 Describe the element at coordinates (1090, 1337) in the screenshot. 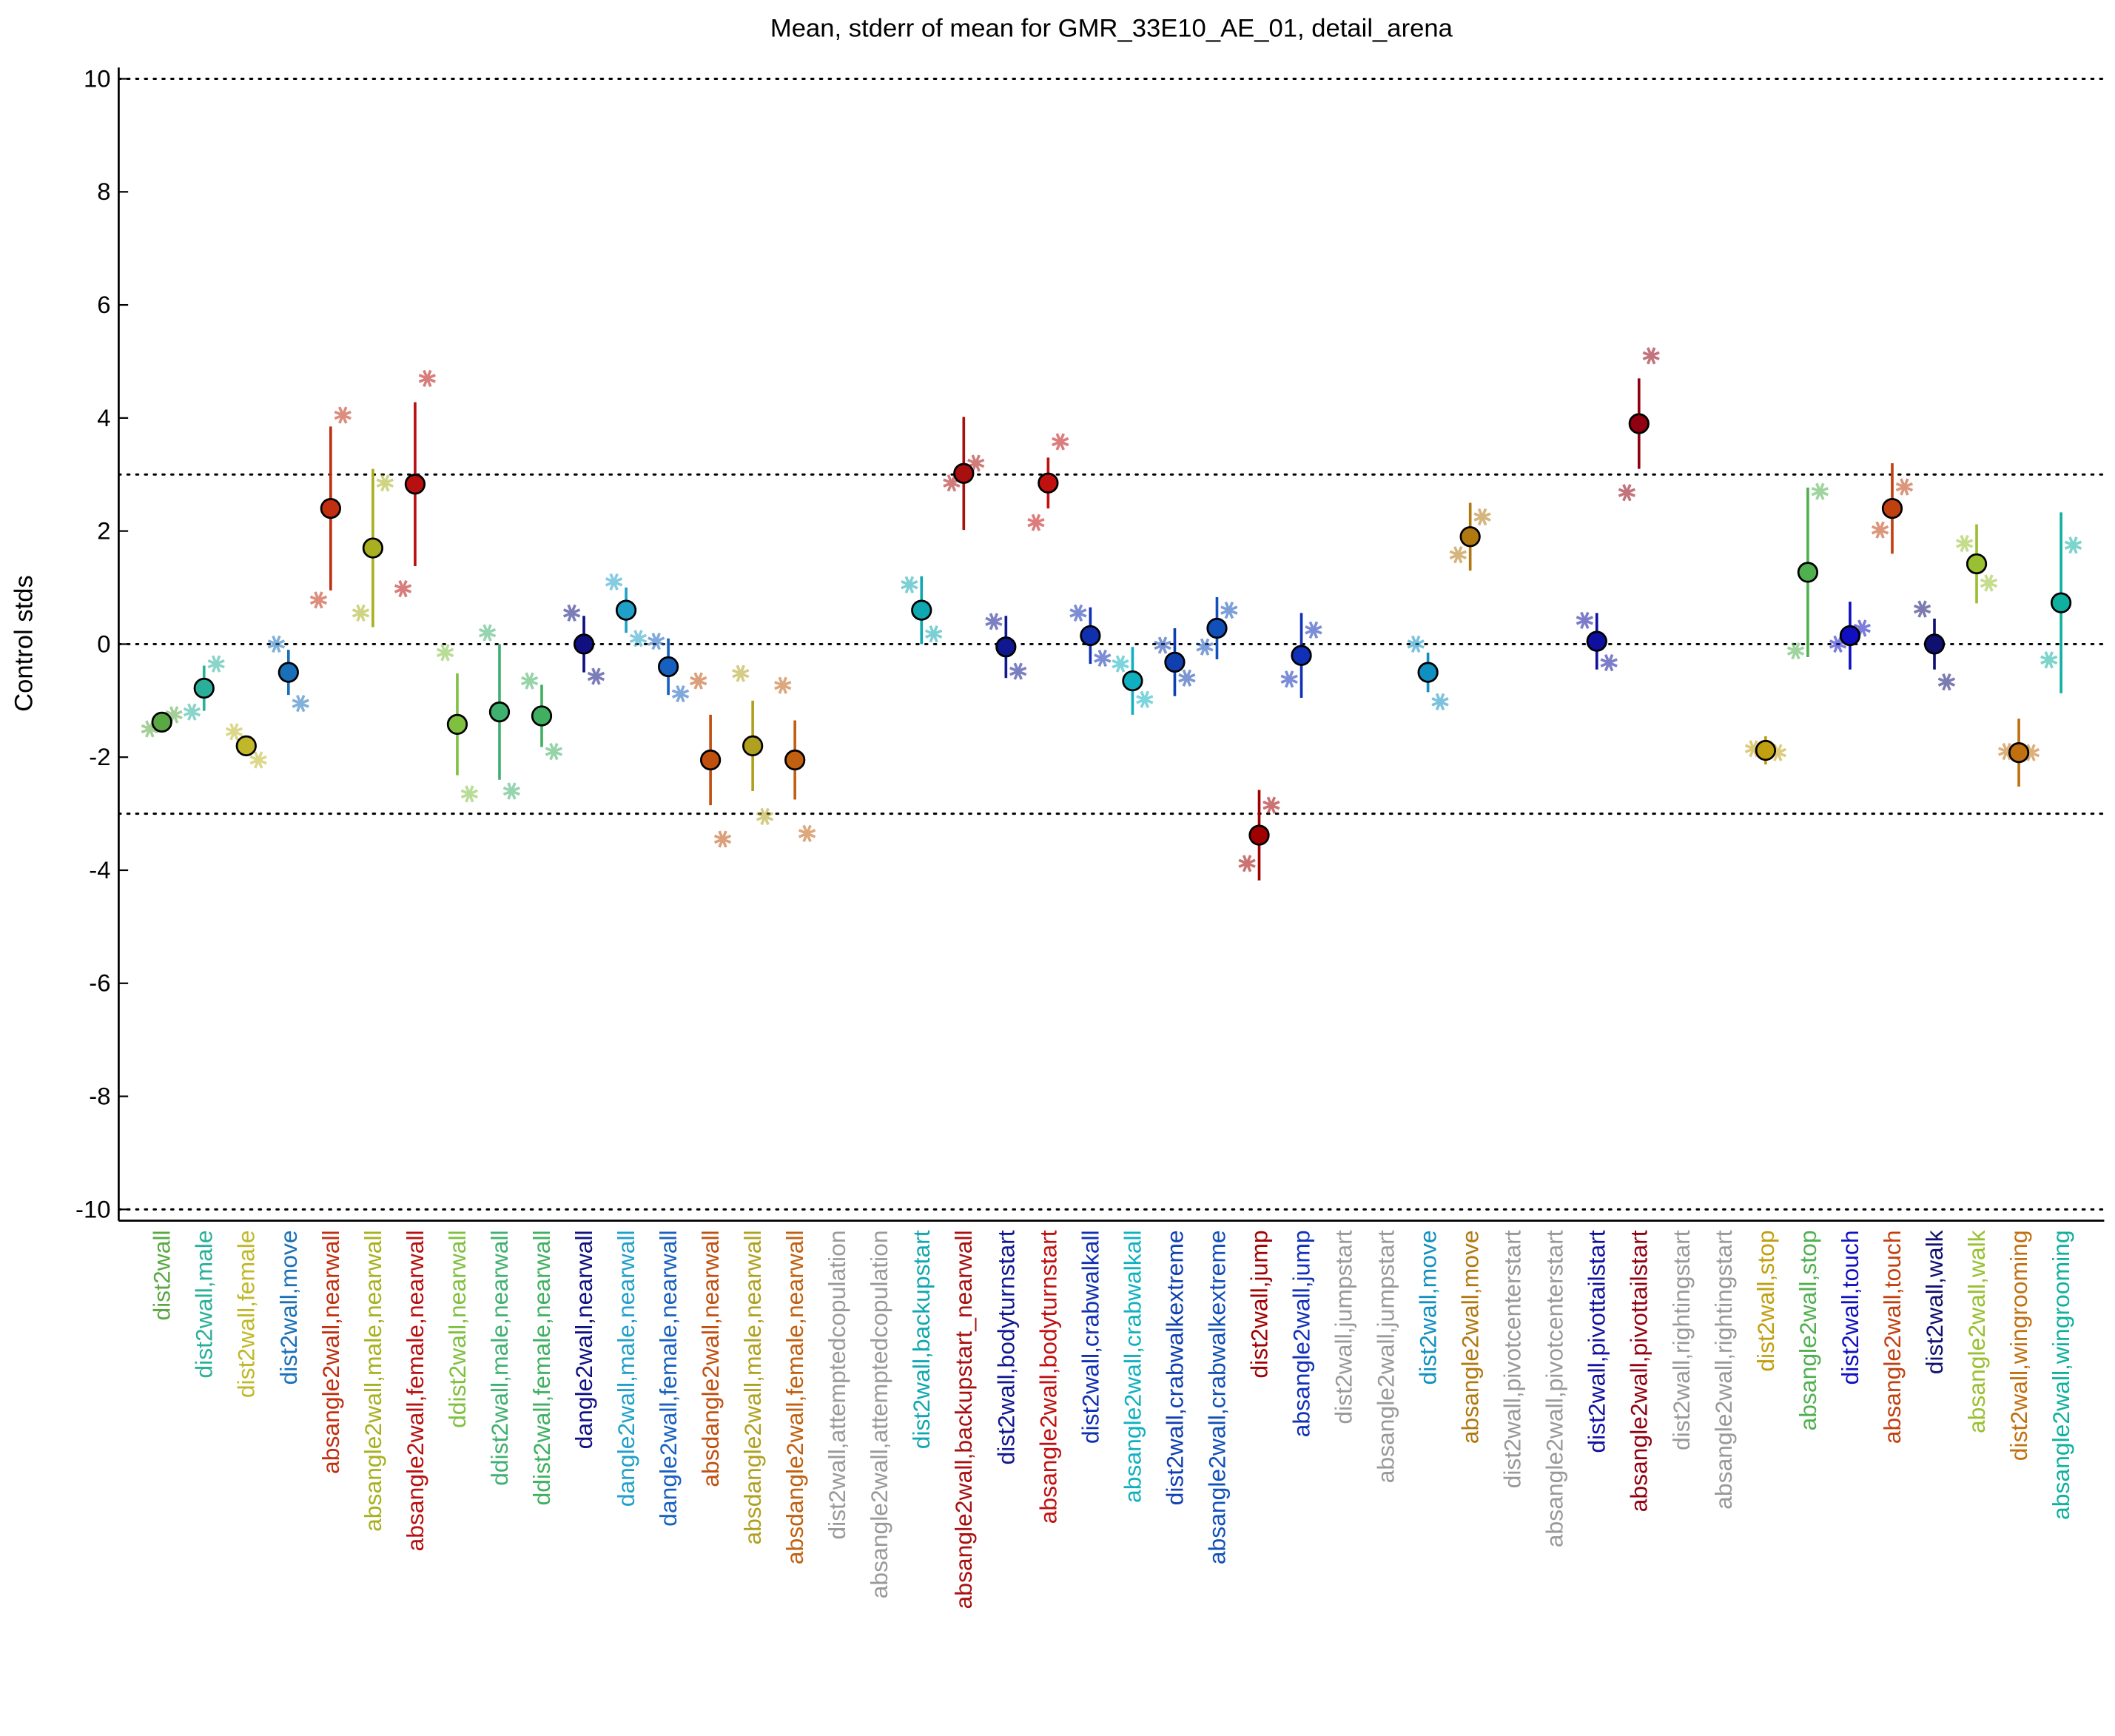

I see `x-tick-label: dist2wall,crabwalkall` at that location.